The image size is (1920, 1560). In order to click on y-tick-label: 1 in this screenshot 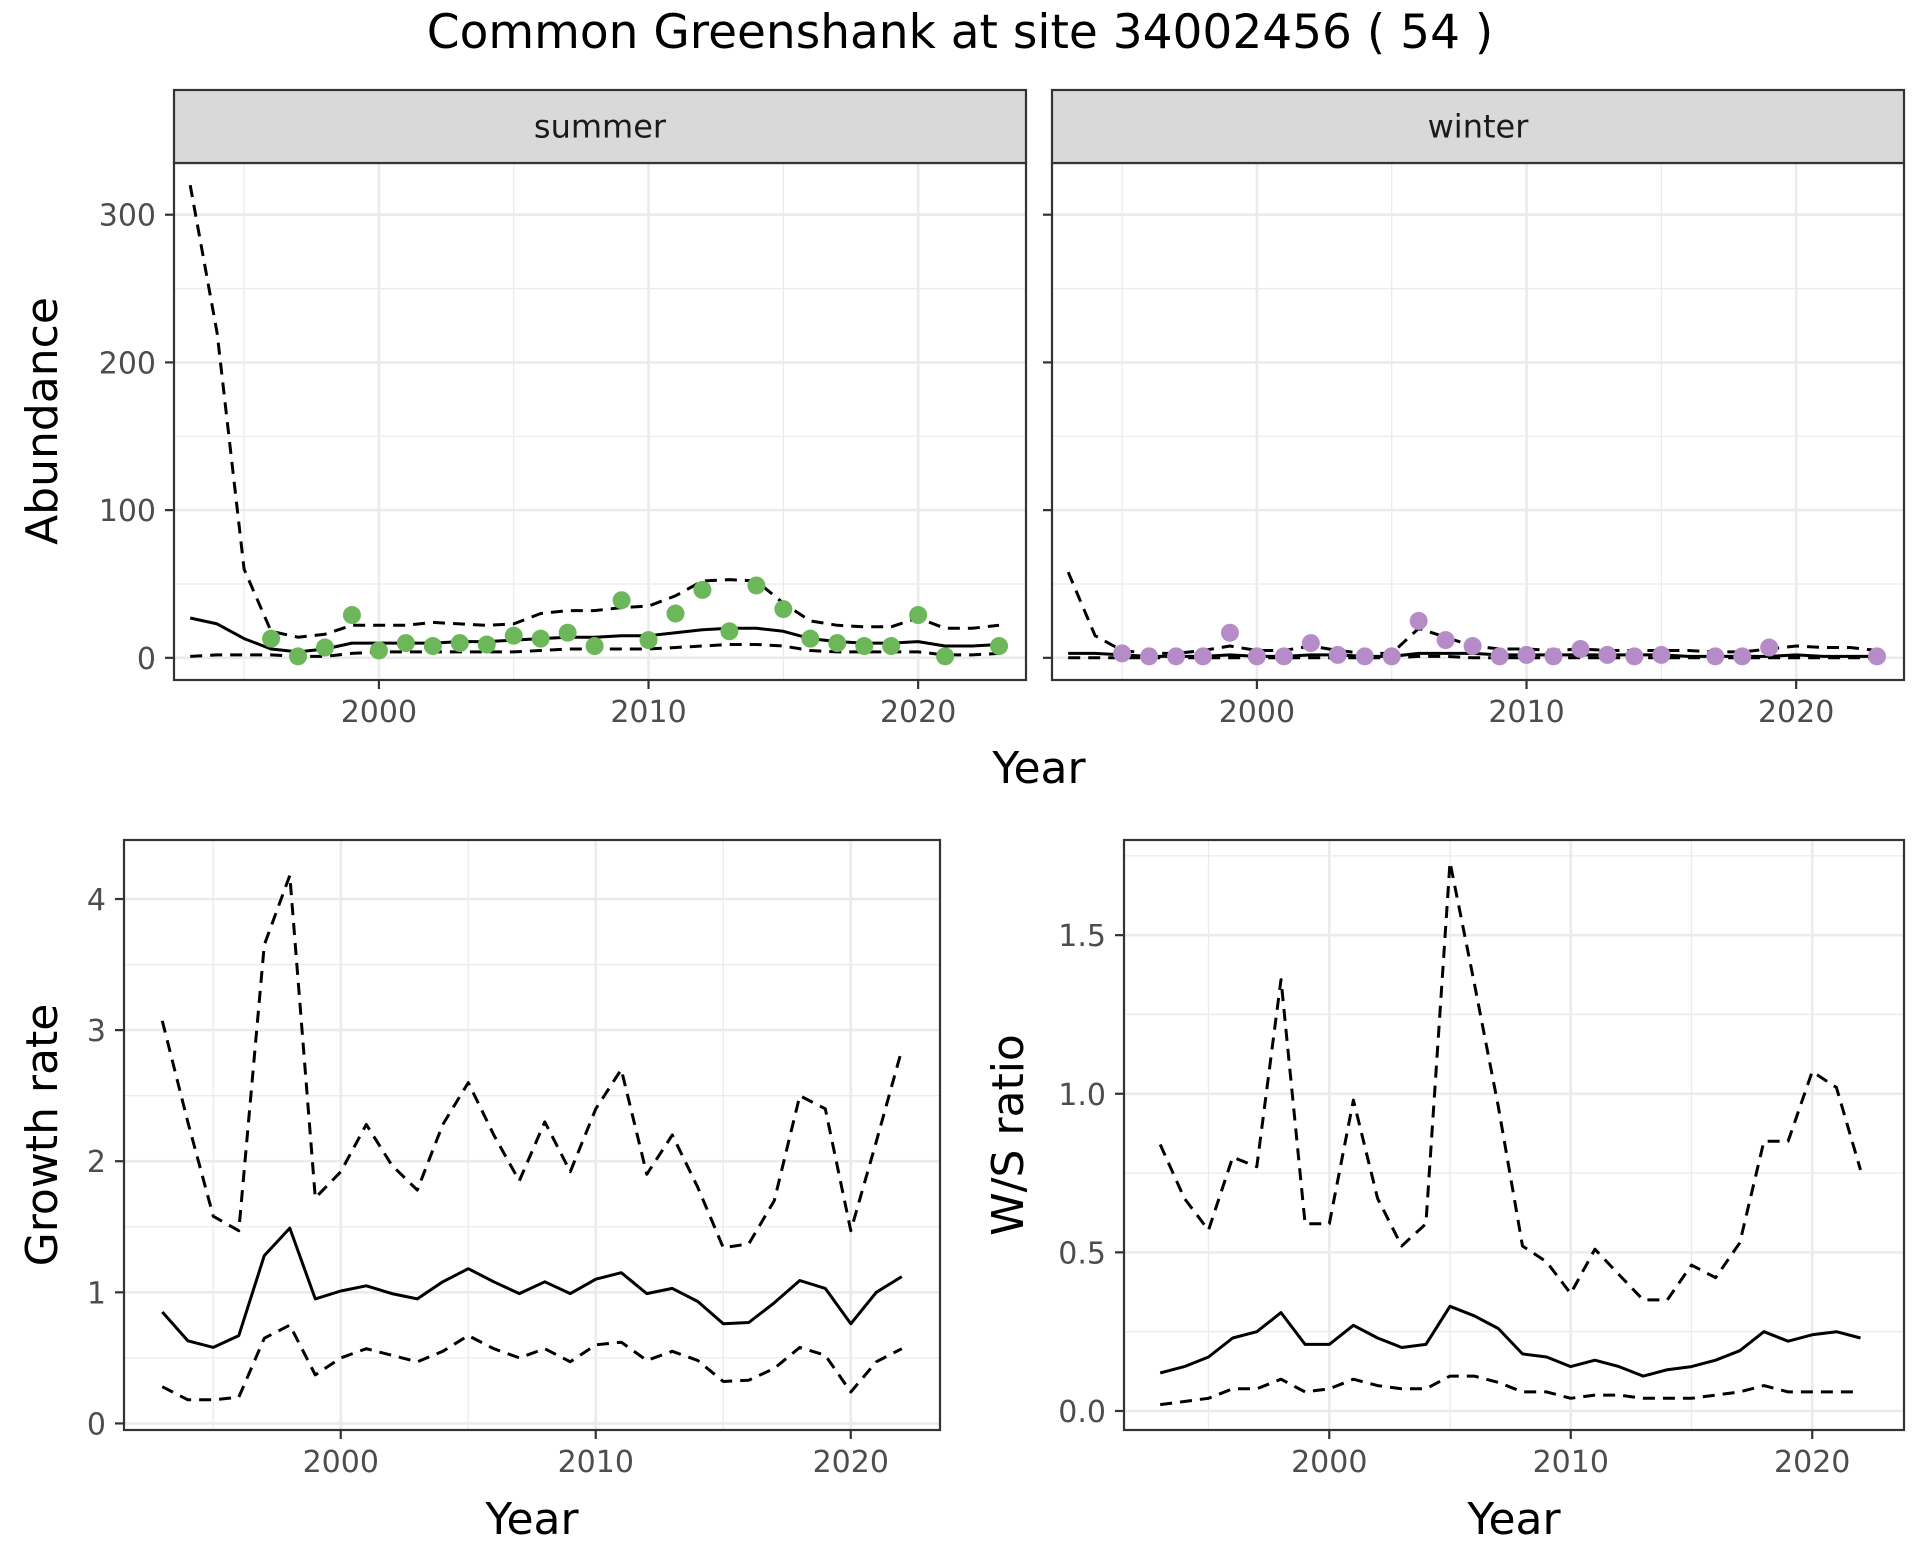, I will do `click(96, 1293)`.